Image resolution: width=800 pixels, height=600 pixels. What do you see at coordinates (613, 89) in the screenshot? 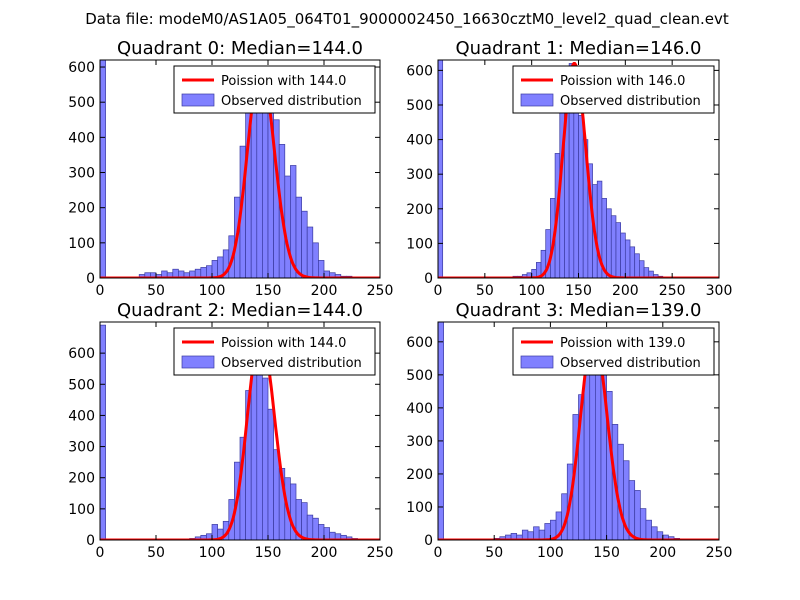
I see `legend: Poission with 146.0 Observed distribution` at bounding box center [613, 89].